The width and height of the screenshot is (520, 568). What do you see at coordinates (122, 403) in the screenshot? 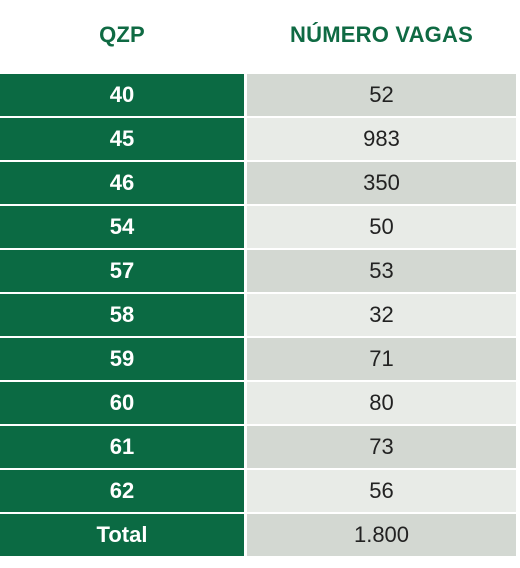
I see `qzp-cell: 60` at bounding box center [122, 403].